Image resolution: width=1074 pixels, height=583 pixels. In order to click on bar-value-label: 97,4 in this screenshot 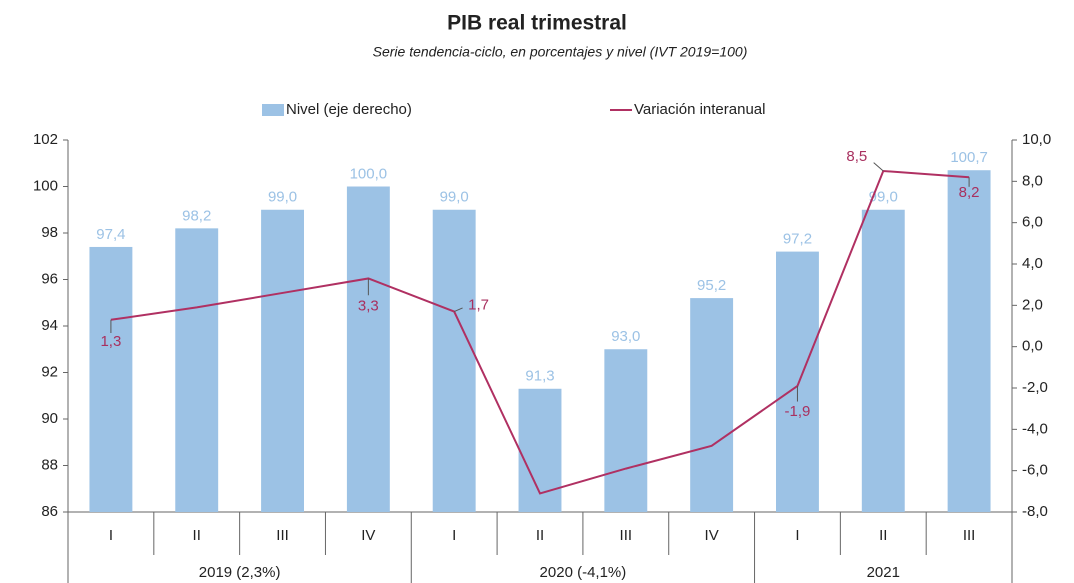, I will do `click(110, 234)`.